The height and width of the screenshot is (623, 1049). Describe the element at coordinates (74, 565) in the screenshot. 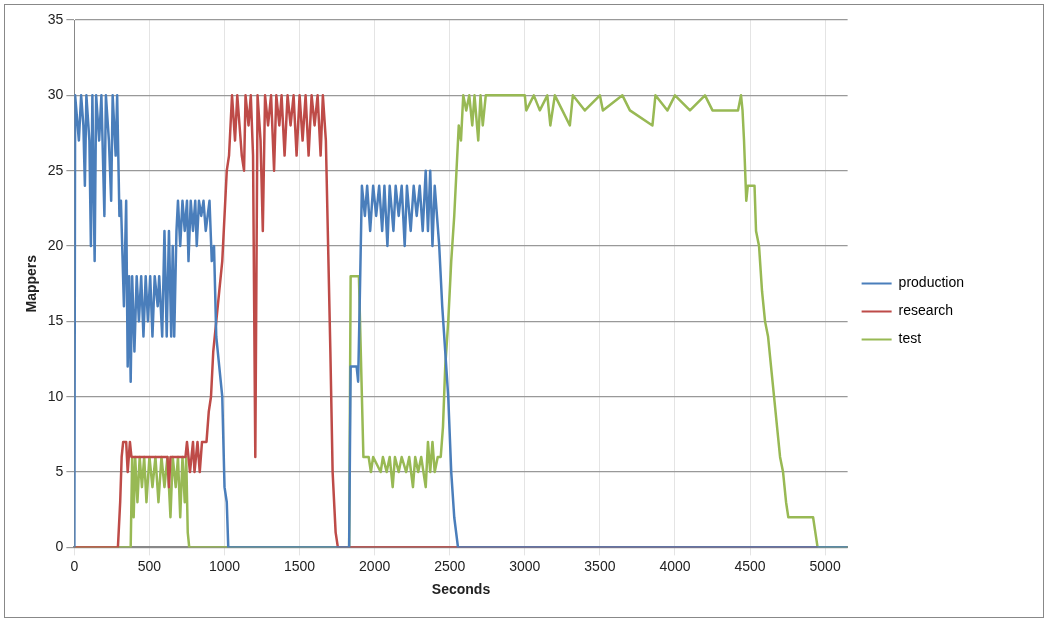

I see `x-tick-label: 0` at that location.